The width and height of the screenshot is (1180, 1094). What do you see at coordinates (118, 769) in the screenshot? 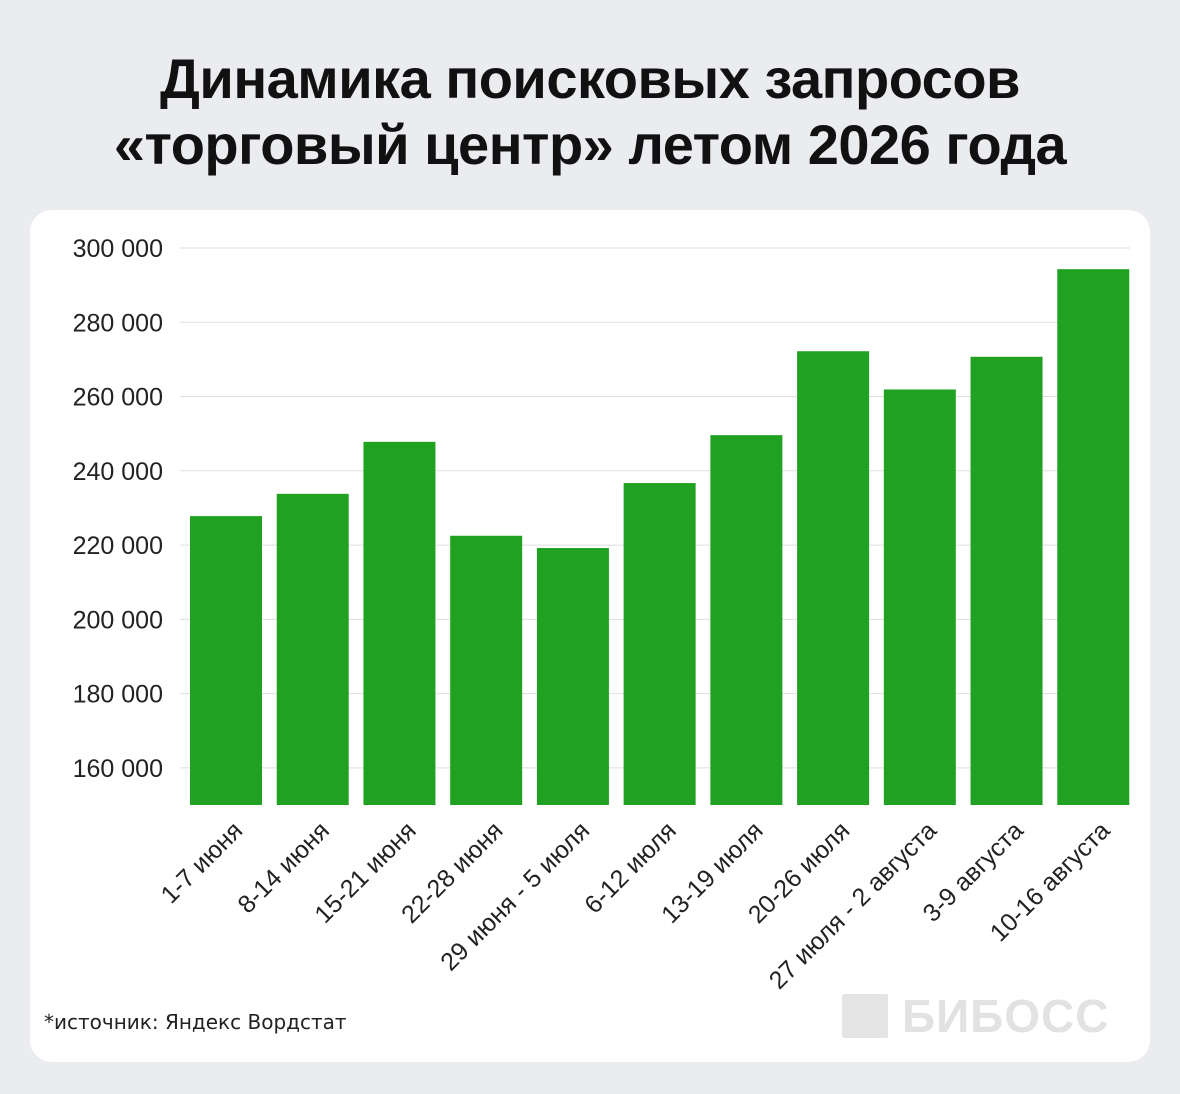
I see `y-tick-label: 160 000` at bounding box center [118, 769].